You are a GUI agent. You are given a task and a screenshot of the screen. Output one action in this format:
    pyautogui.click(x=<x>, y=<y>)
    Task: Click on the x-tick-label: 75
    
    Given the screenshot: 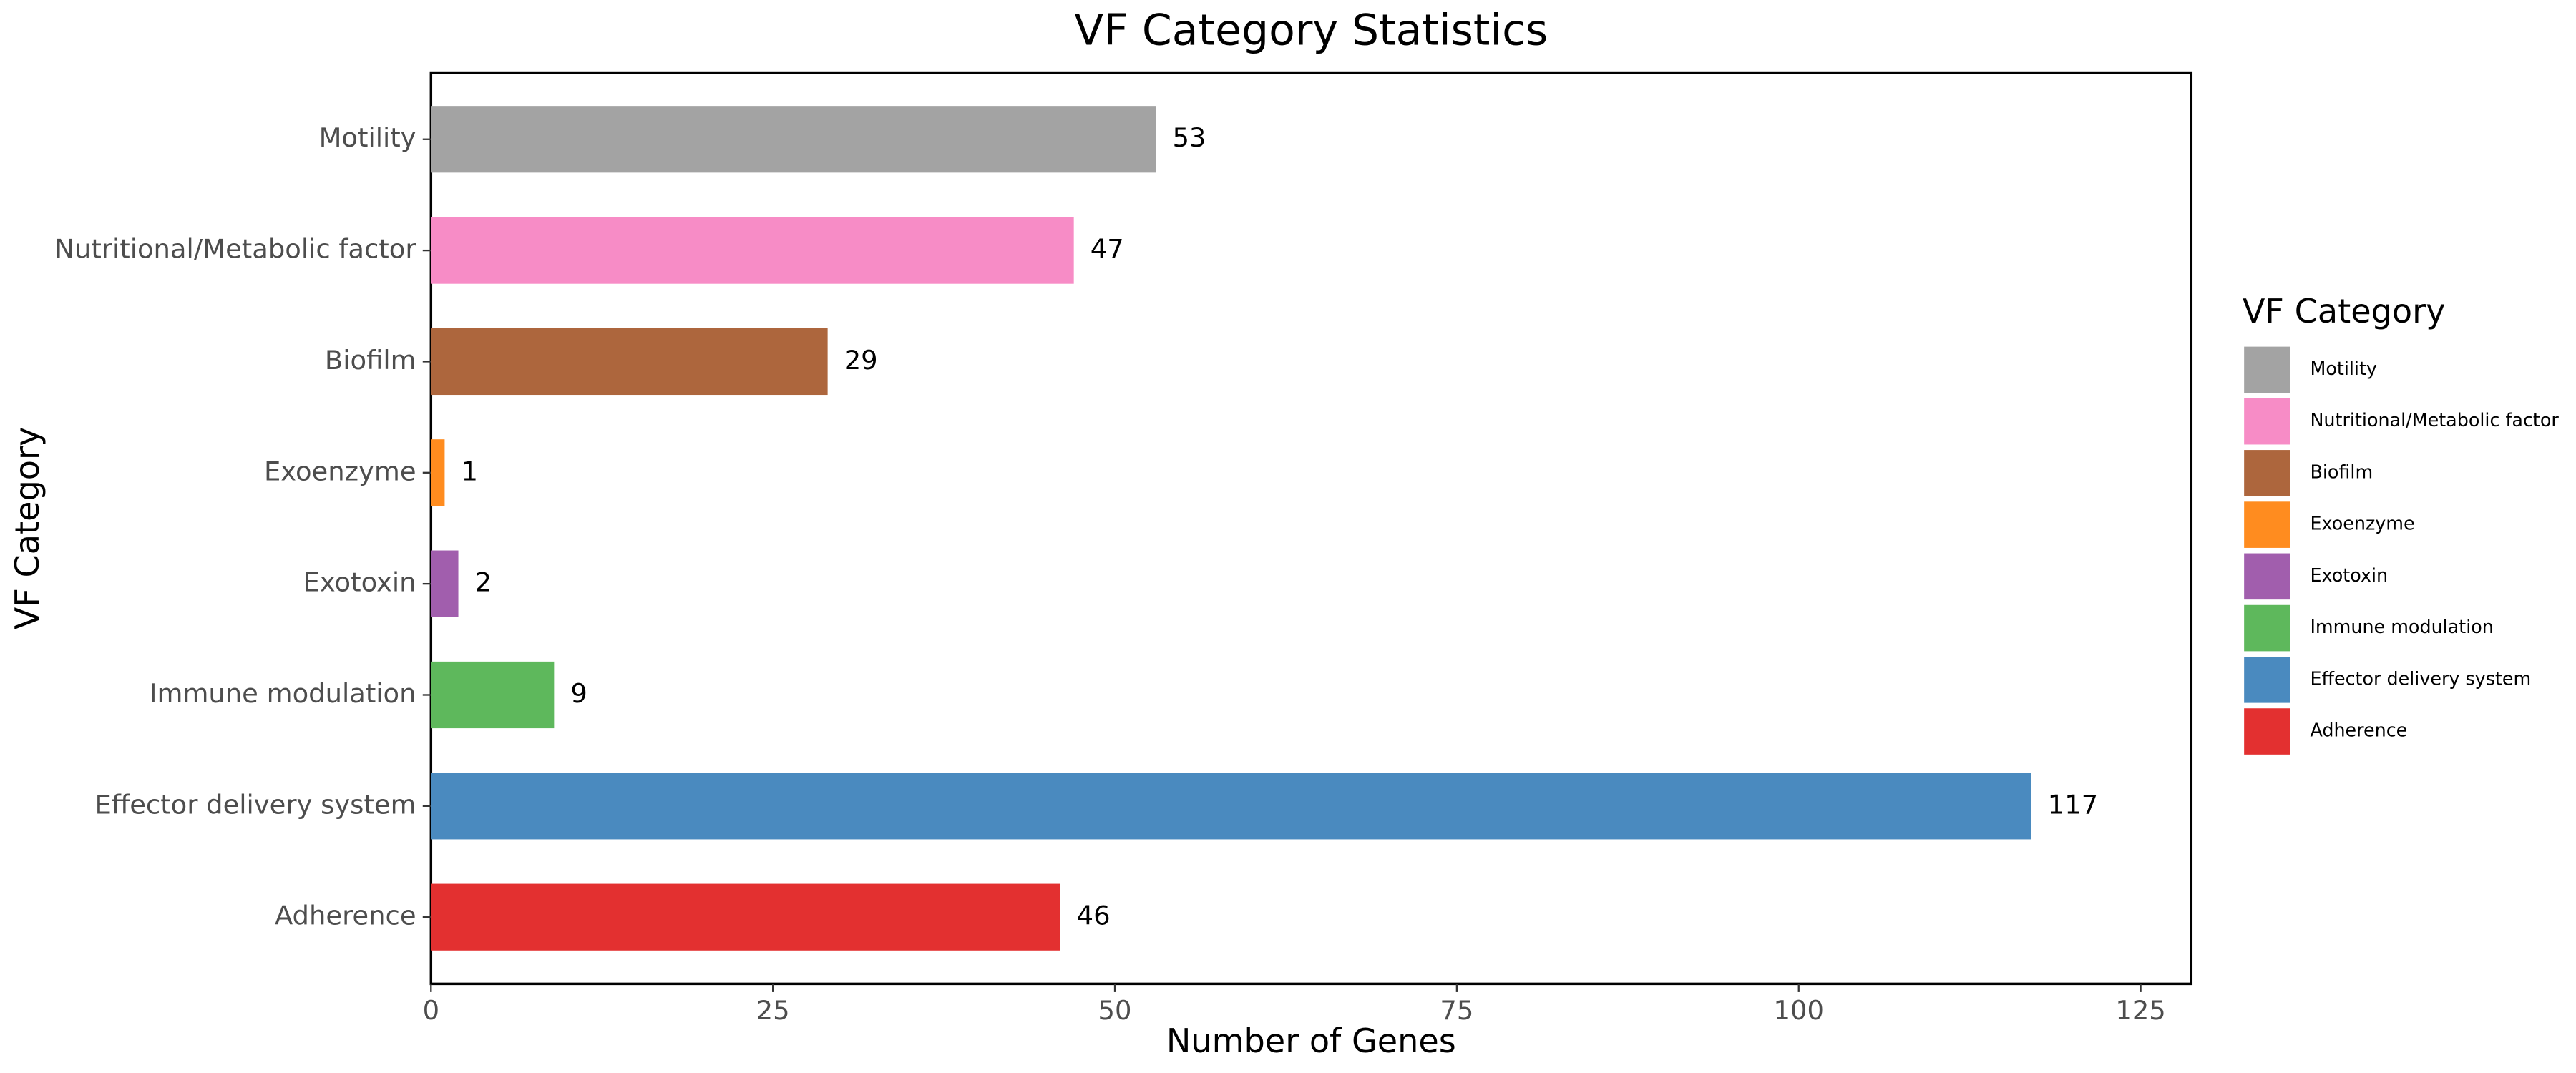 What is the action you would take?
    pyautogui.click(x=1456, y=1010)
    